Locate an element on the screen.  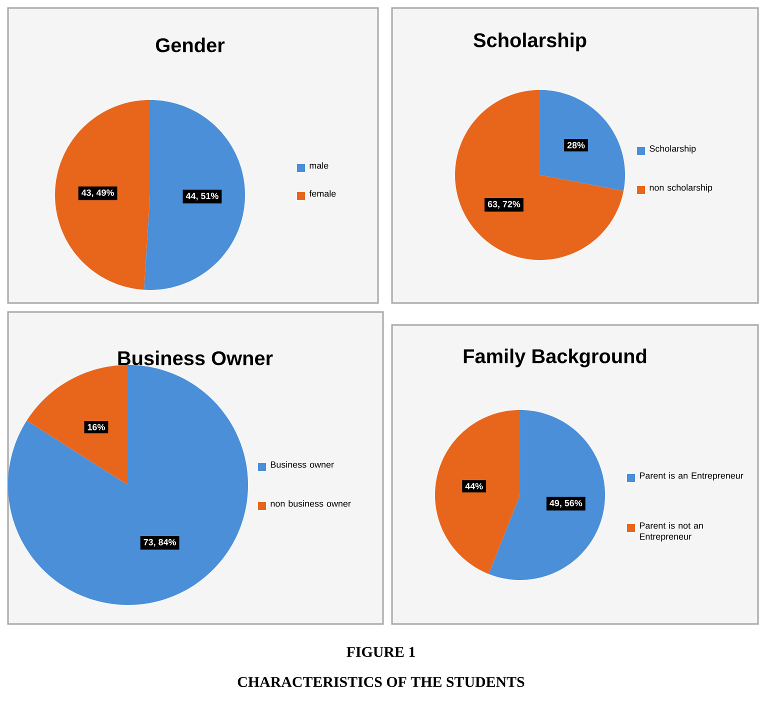
data-label: 43, 49% is located at coordinates (97, 194).